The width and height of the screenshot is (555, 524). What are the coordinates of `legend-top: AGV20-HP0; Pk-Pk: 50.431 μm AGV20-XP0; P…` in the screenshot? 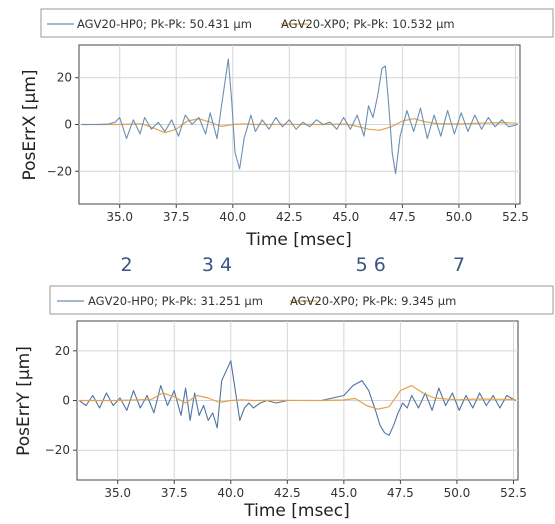 It's located at (297, 23).